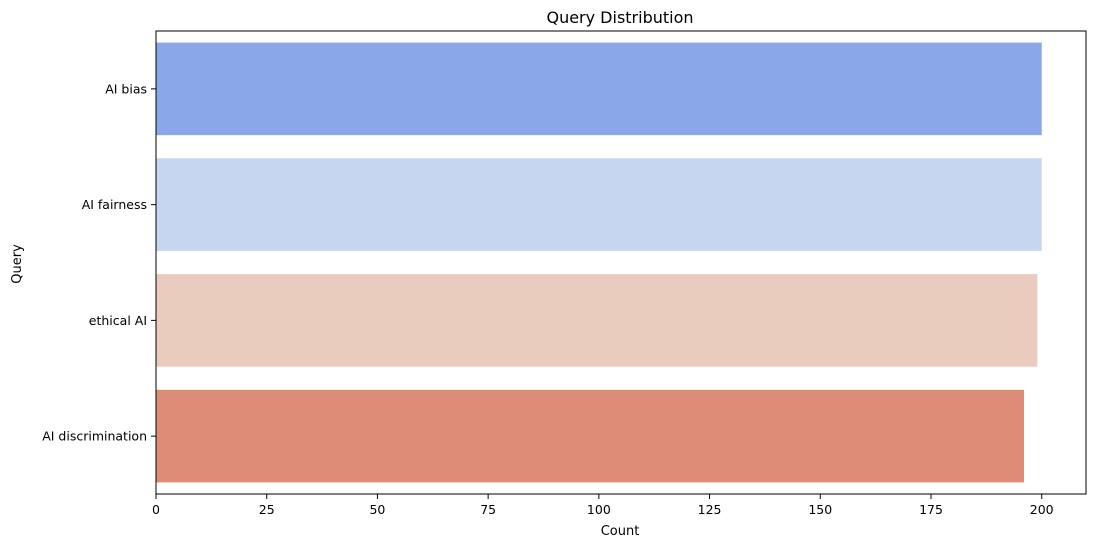  I want to click on bar-ai-discrimination, so click(590, 436).